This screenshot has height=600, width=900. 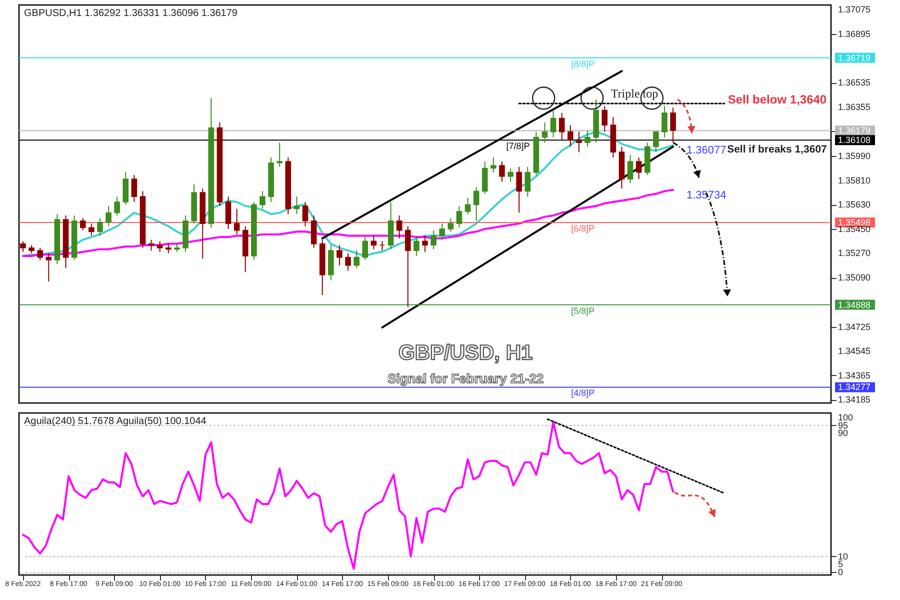 I want to click on y-tick-label: 1.34185, so click(x=854, y=399).